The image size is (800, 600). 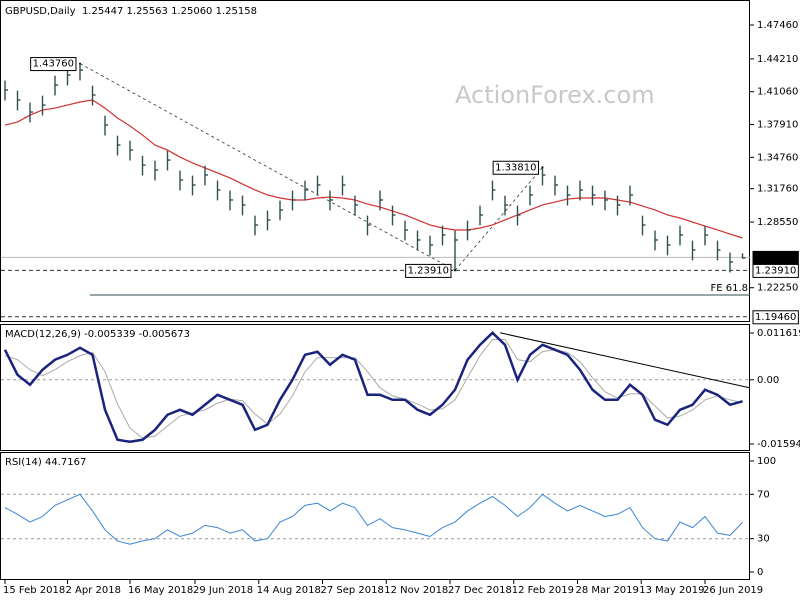 What do you see at coordinates (777, 25) in the screenshot?
I see `y-tick-label: 1.47460` at bounding box center [777, 25].